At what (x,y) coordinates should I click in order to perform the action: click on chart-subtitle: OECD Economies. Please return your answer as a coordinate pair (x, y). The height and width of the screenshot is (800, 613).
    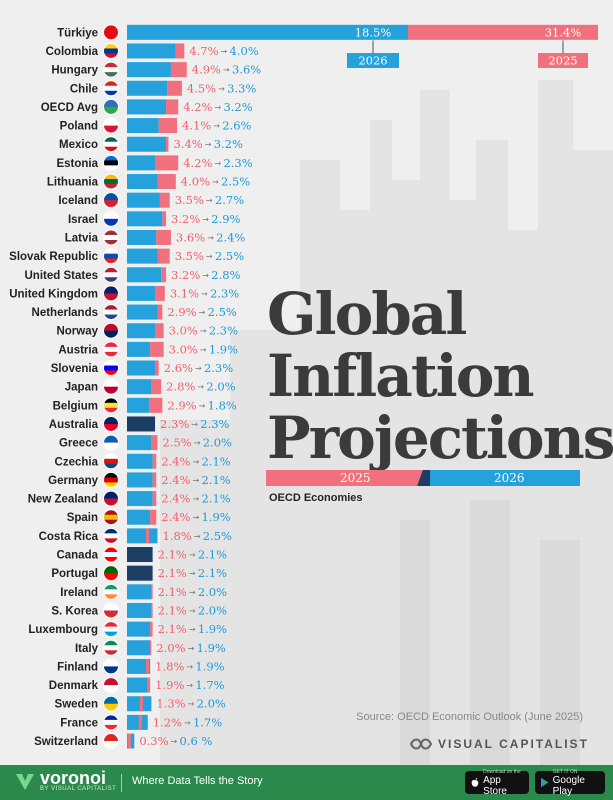
    Looking at the image, I should click on (316, 498).